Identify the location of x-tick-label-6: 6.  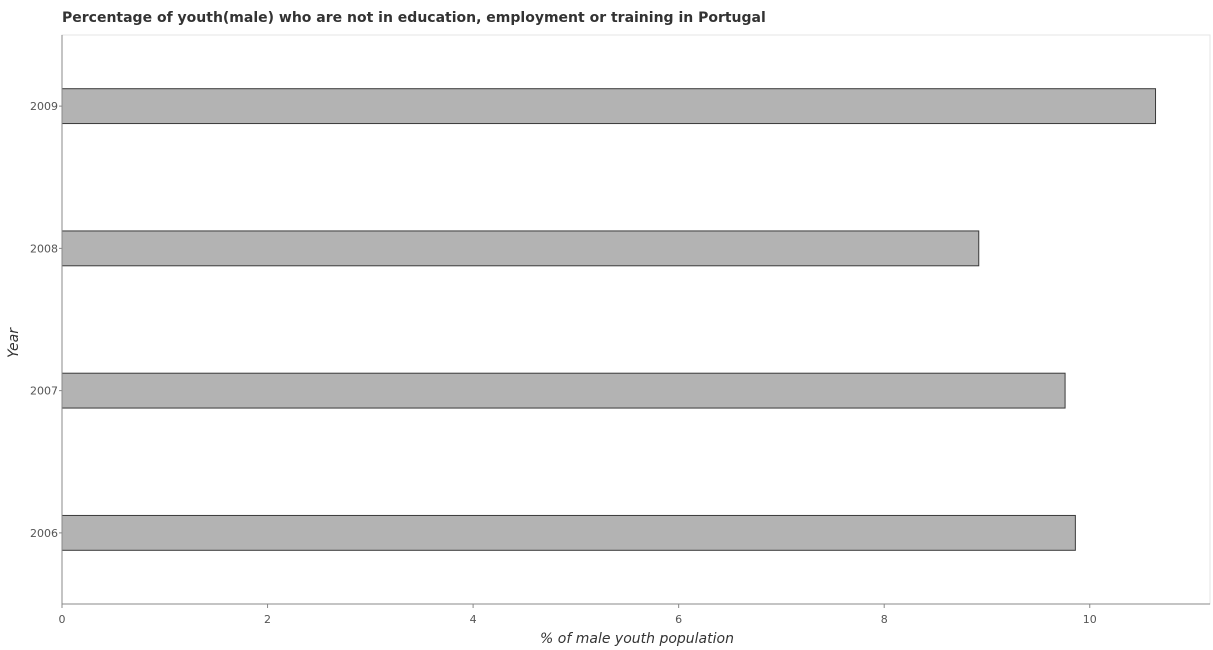
(678, 619).